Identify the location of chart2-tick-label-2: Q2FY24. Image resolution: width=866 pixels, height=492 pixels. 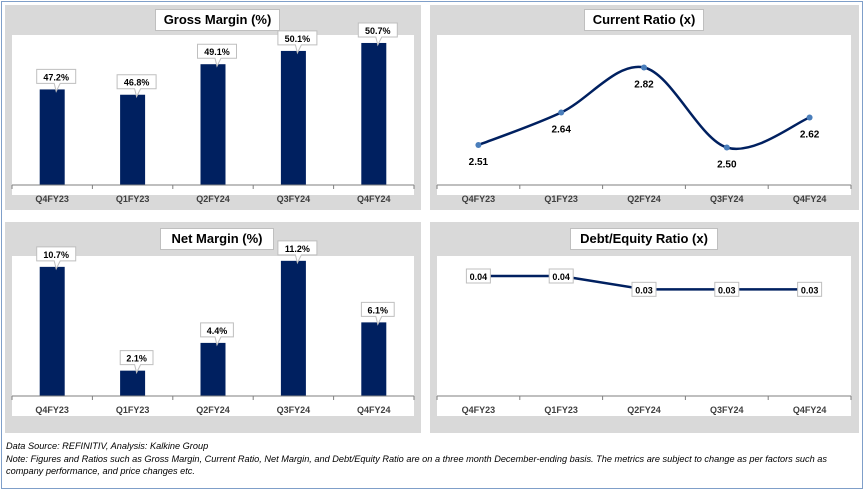
(213, 410).